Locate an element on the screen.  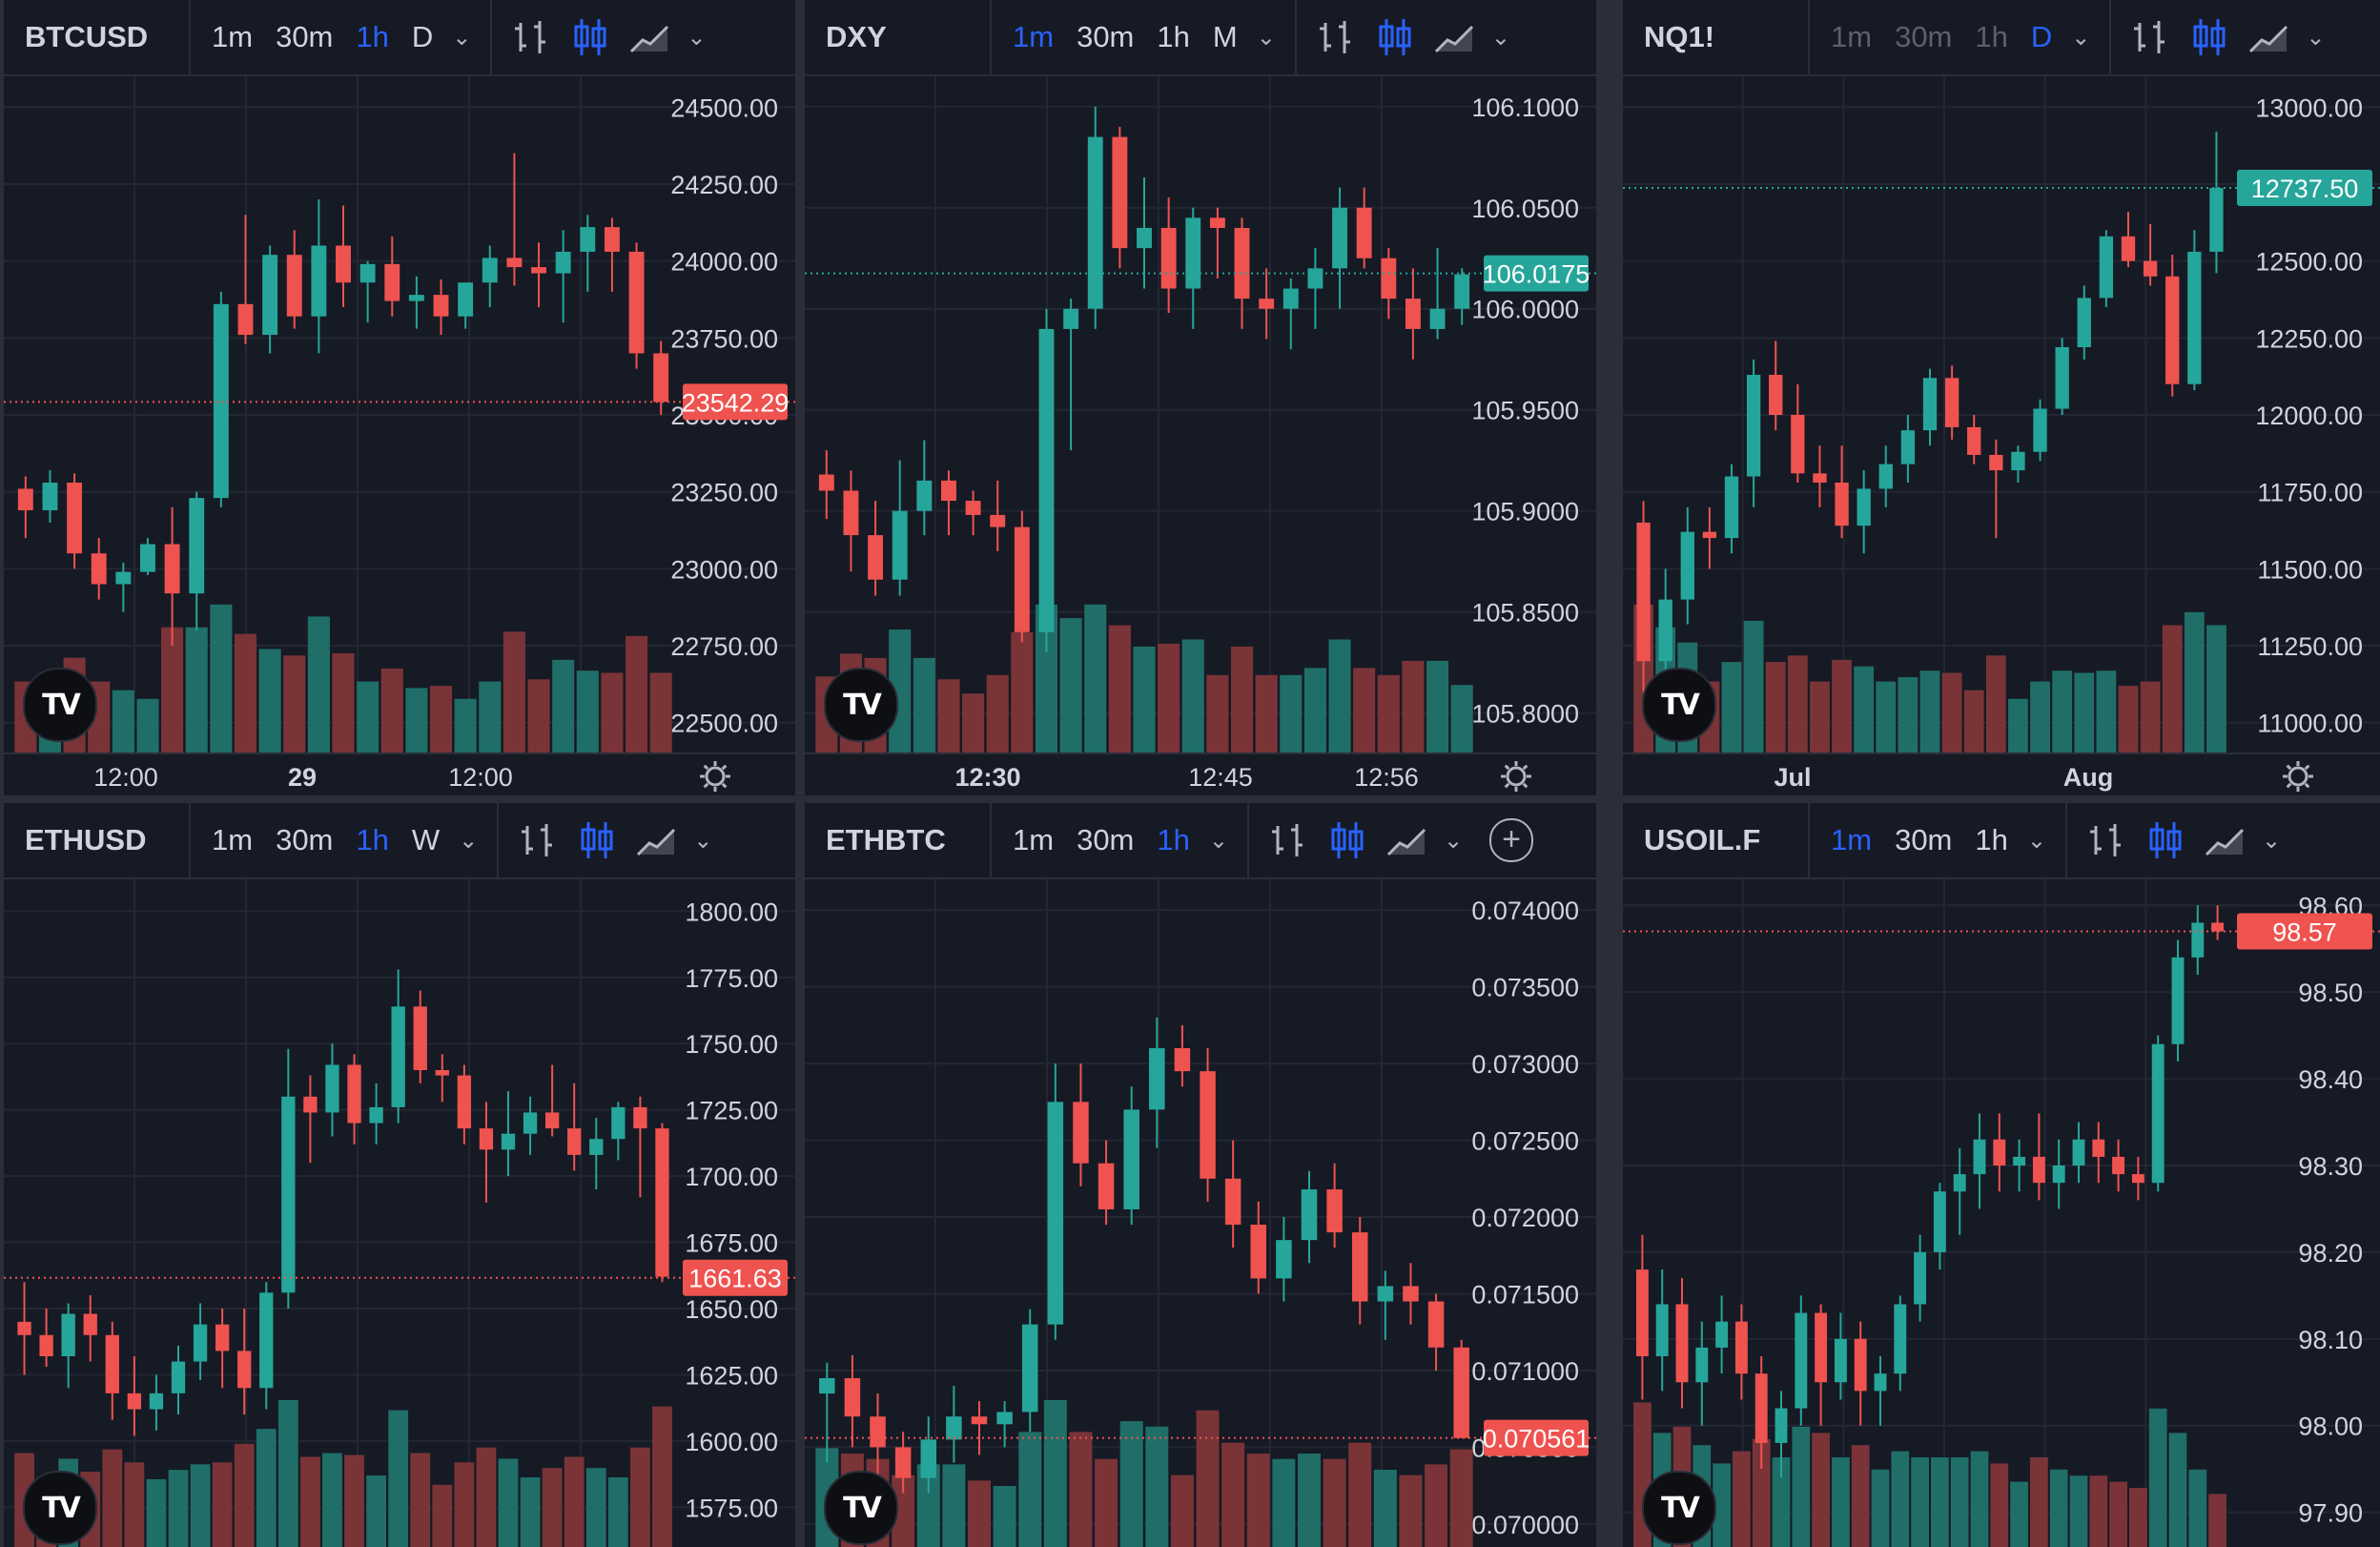
add-chart-button: + is located at coordinates (1512, 840).